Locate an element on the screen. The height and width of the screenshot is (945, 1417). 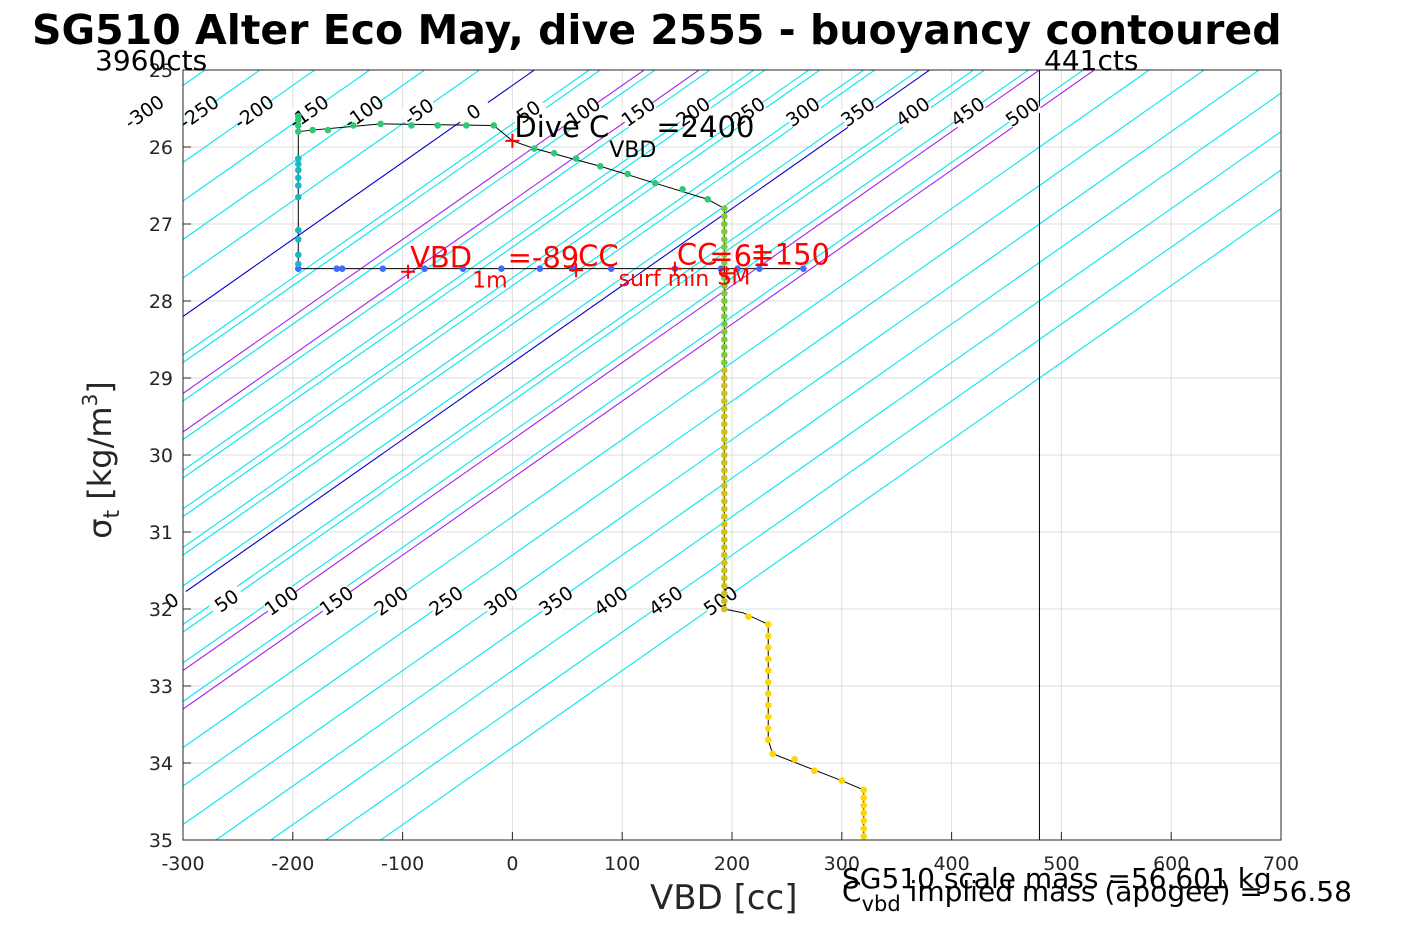
x-axis-label: VBD [cc] is located at coordinates (724, 898).